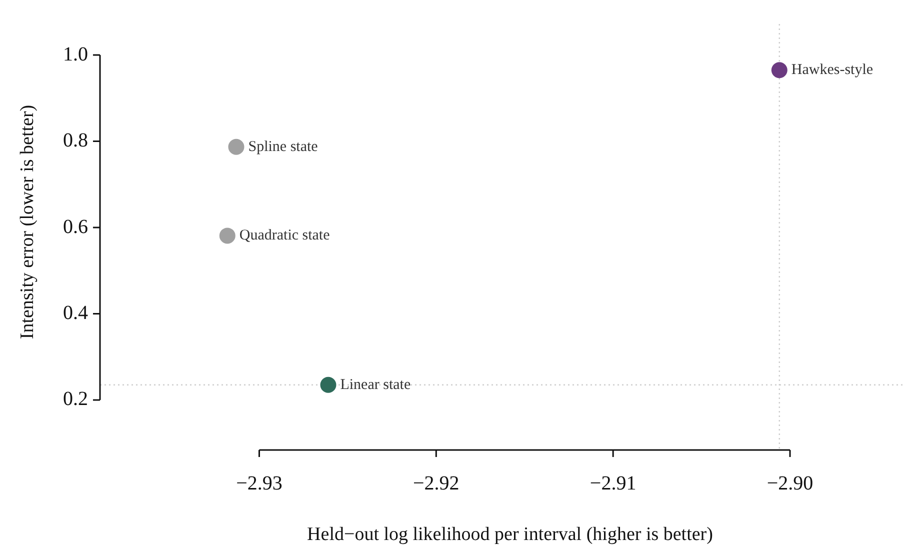  I want to click on x-tick-label: −2.93, so click(259, 483).